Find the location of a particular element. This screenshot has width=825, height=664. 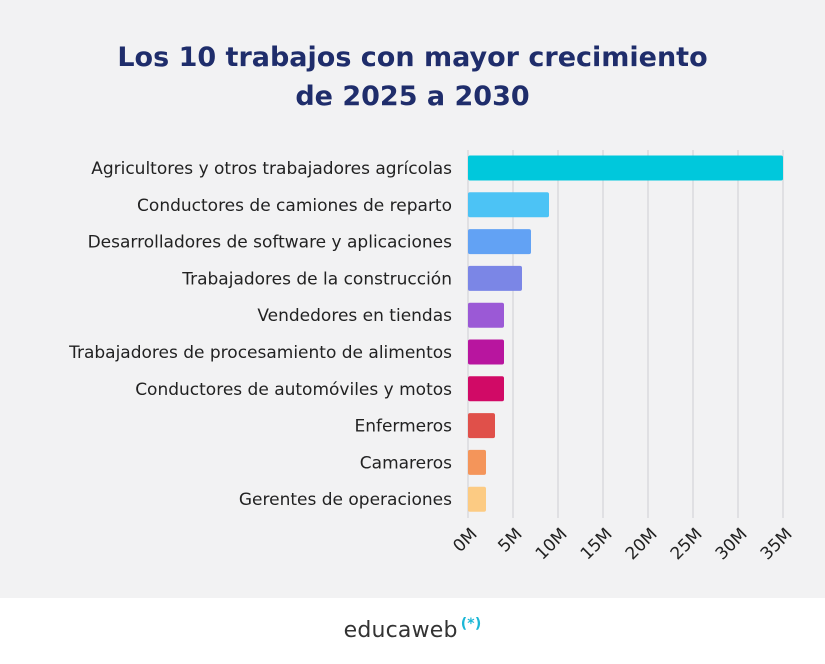

category-label: Conductores de automóviles y motos is located at coordinates (293, 390).